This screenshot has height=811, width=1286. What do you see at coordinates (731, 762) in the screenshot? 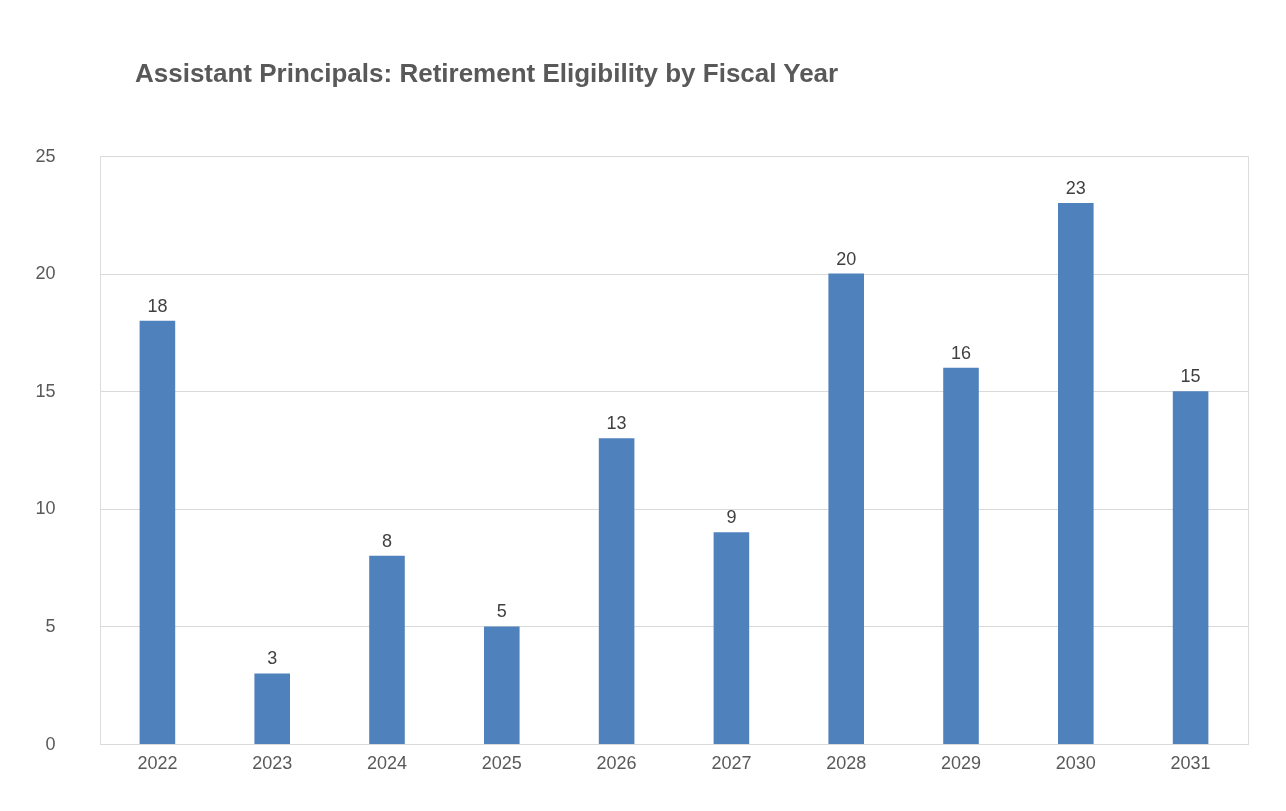
I see `x-tick-label: 2027` at bounding box center [731, 762].